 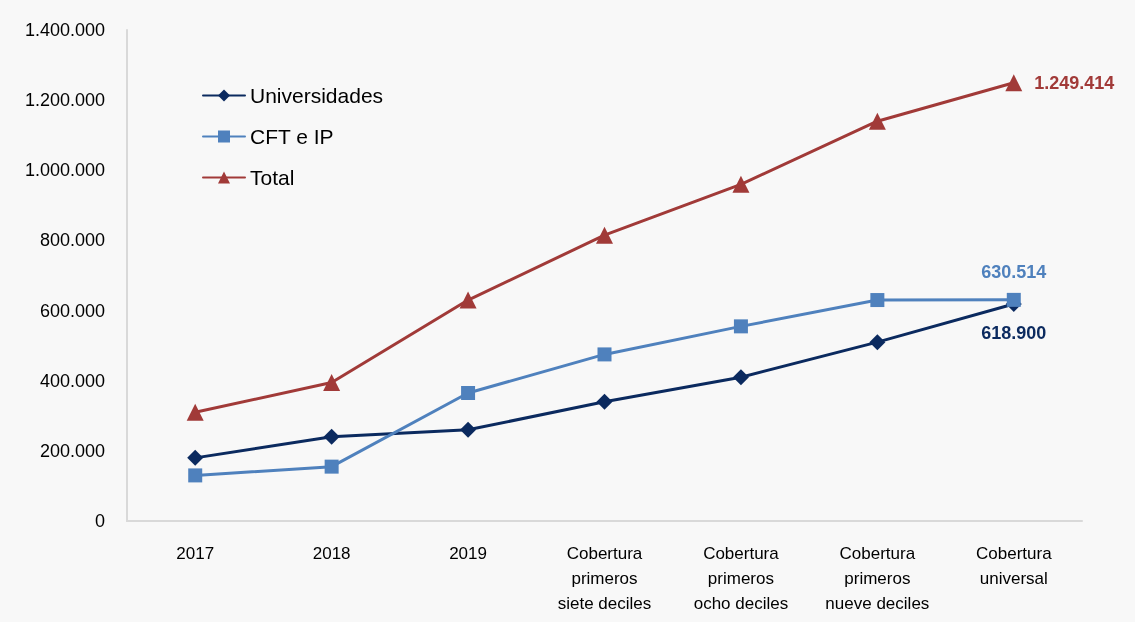 What do you see at coordinates (1014, 271) in the screenshot?
I see `data-label: 630.514` at bounding box center [1014, 271].